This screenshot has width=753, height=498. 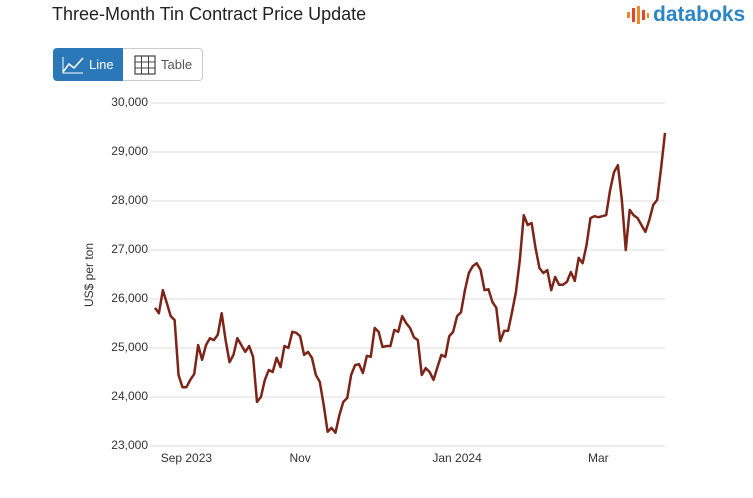 I want to click on logo: databoks, so click(x=685, y=15).